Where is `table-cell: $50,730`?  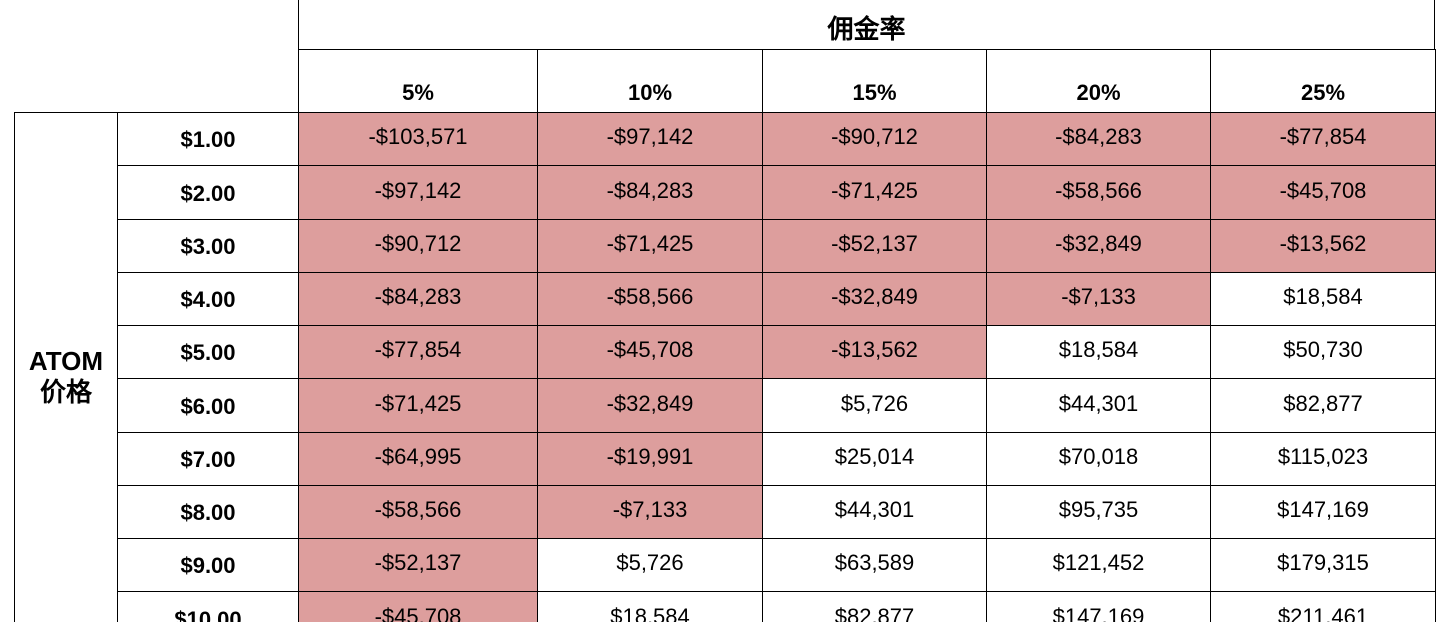 table-cell: $50,730 is located at coordinates (1323, 352).